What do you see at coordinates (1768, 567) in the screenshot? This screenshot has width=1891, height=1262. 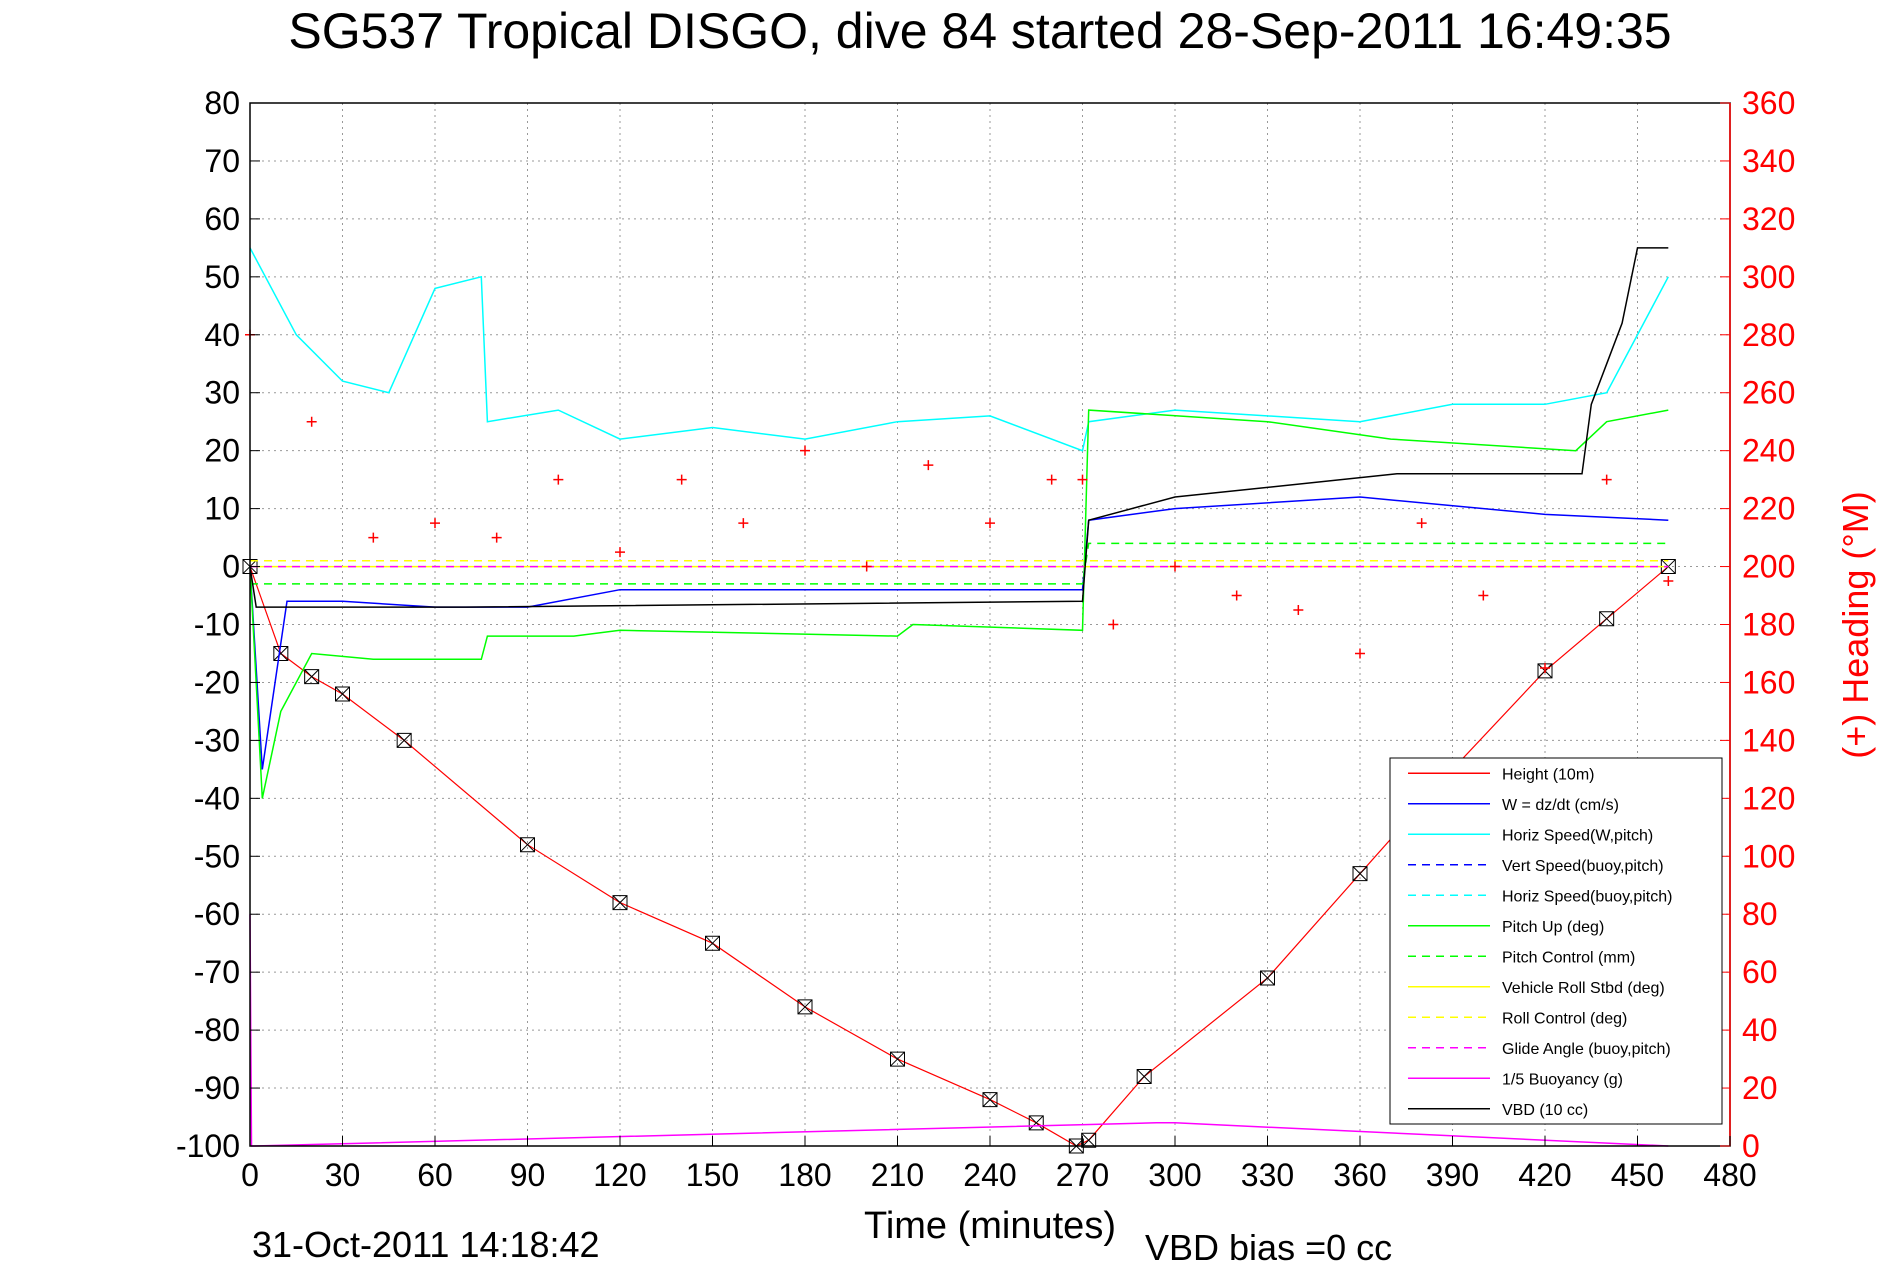 I see `right-tick-label: 200` at bounding box center [1768, 567].